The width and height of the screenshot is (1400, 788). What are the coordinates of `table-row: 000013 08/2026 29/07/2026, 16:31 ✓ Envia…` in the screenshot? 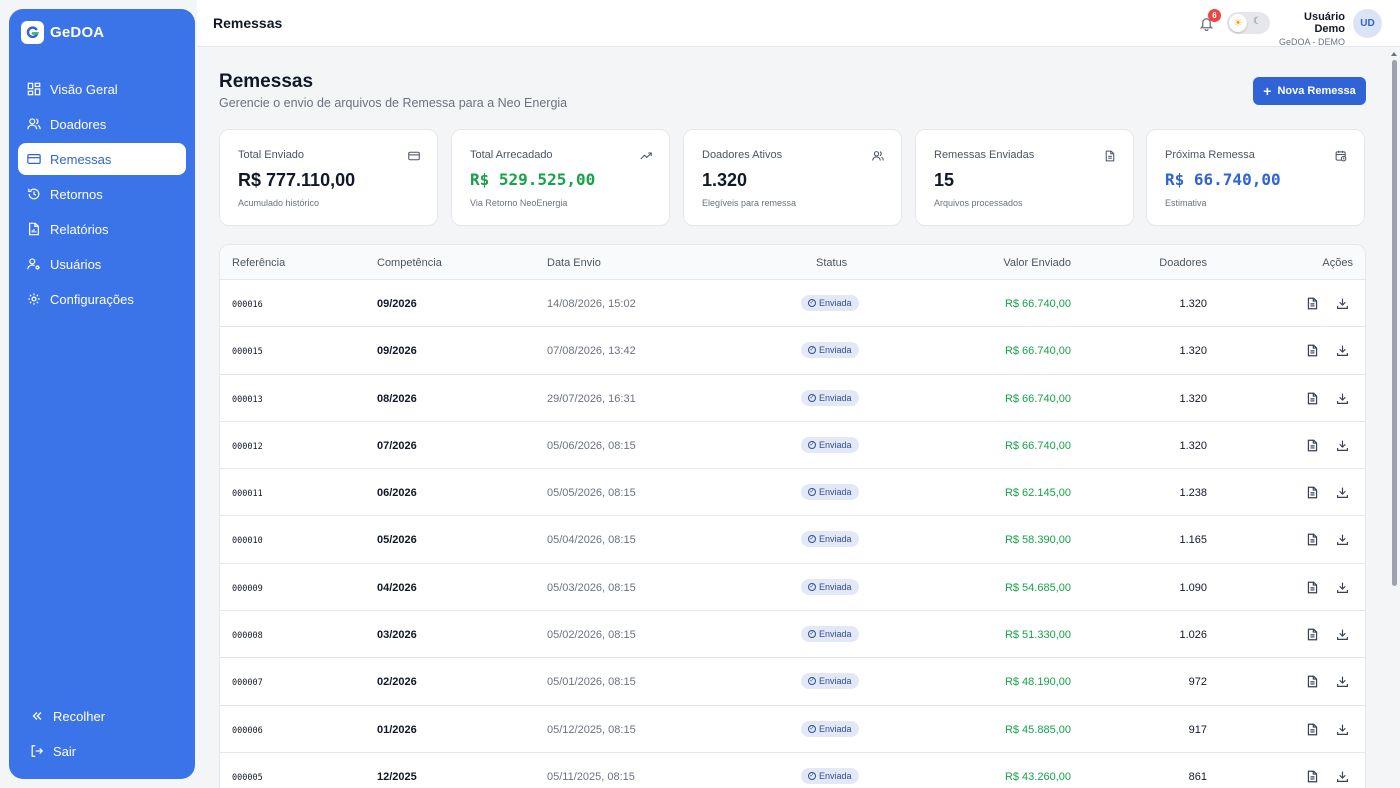 It's located at (792, 398).